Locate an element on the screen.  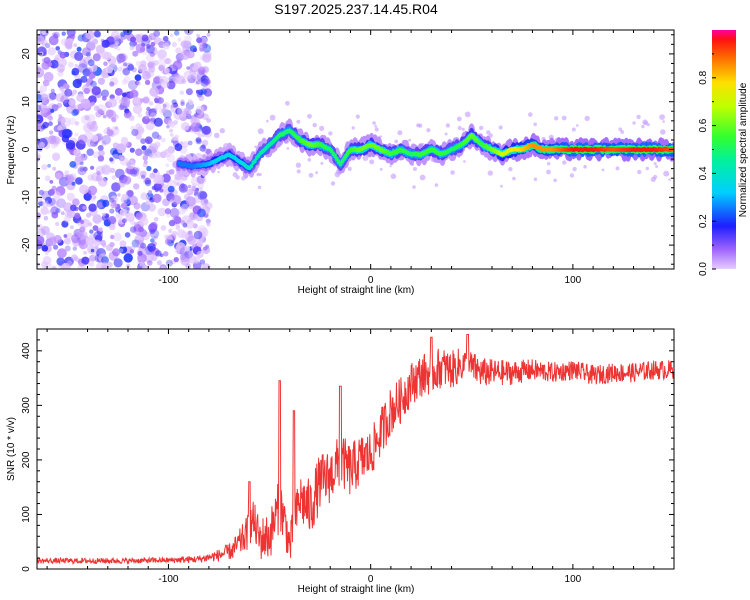
snr-y-tick-label: 100 is located at coordinates (26, 514).